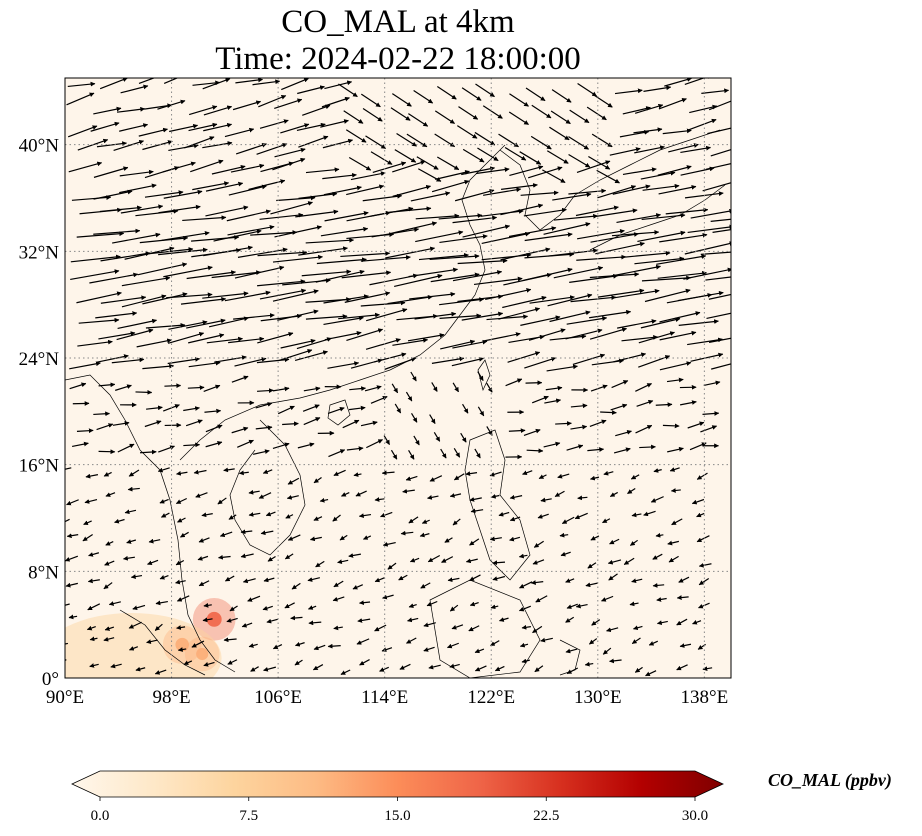 The width and height of the screenshot is (922, 836). I want to click on latitude-tick-label: 40°N, so click(39, 146).